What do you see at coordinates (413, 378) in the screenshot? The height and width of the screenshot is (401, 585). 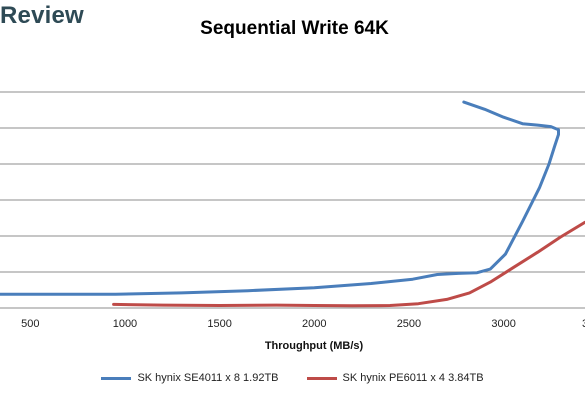 I see `legend-label: SK hynix PE6011 x 4 3.84TB` at bounding box center [413, 378].